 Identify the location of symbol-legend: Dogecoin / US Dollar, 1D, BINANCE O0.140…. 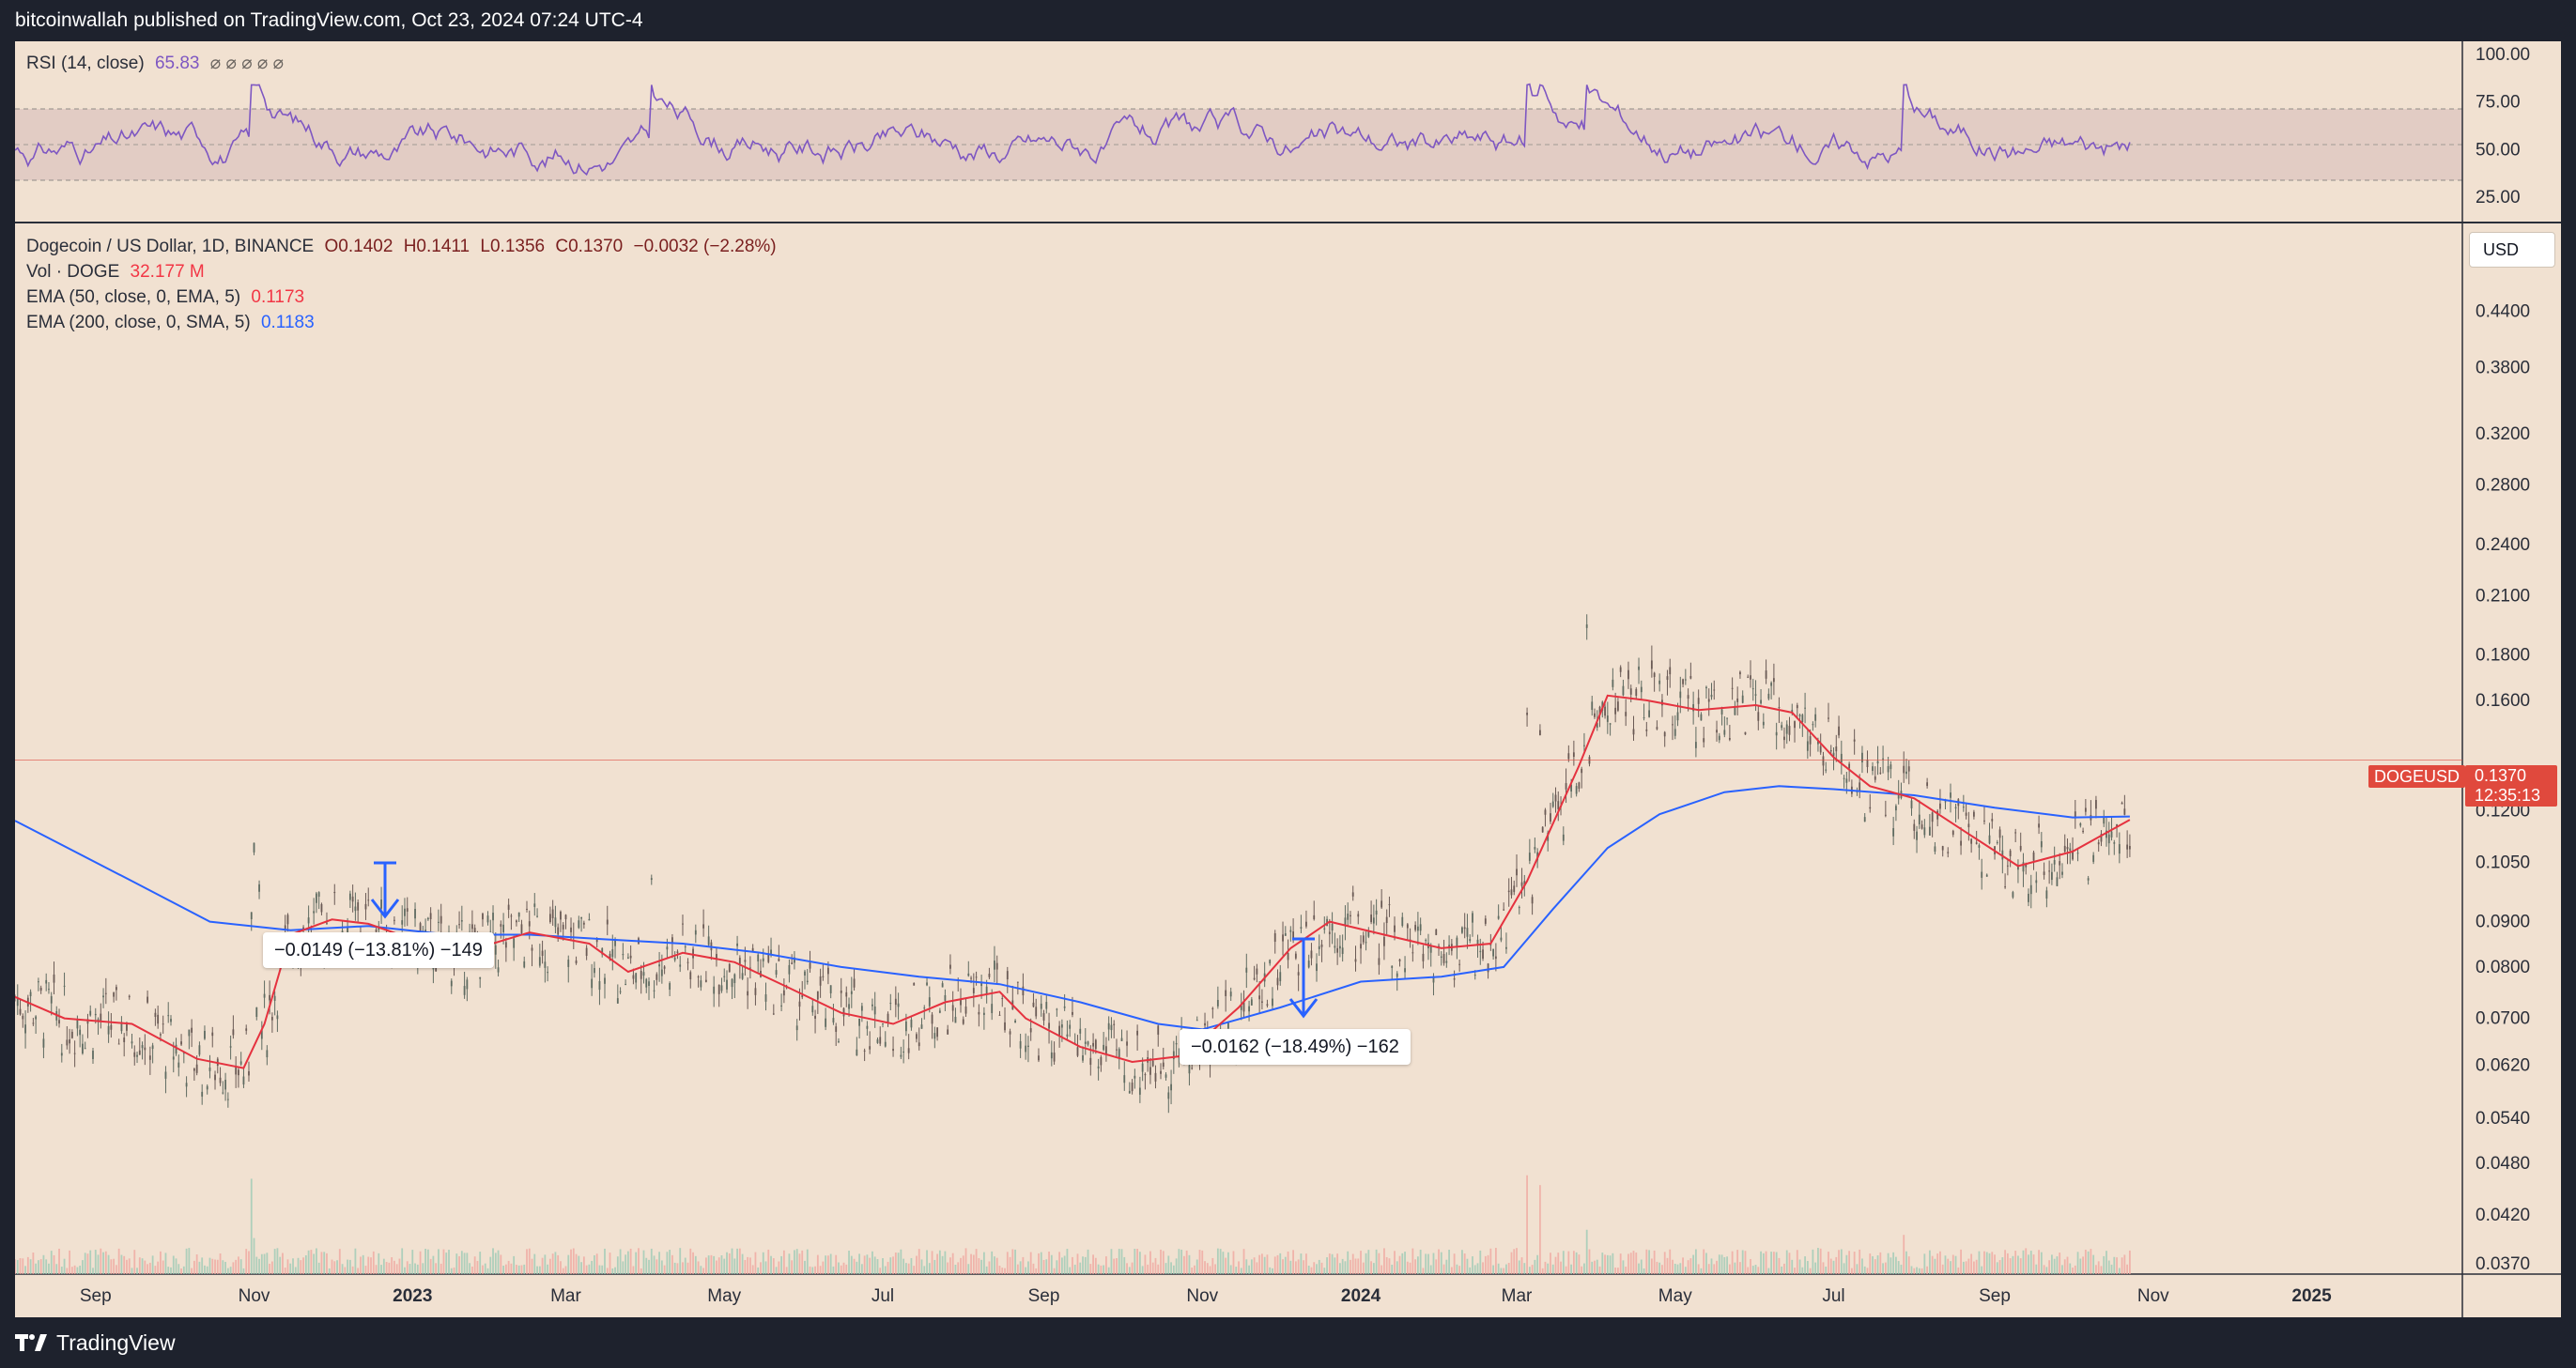
(401, 247).